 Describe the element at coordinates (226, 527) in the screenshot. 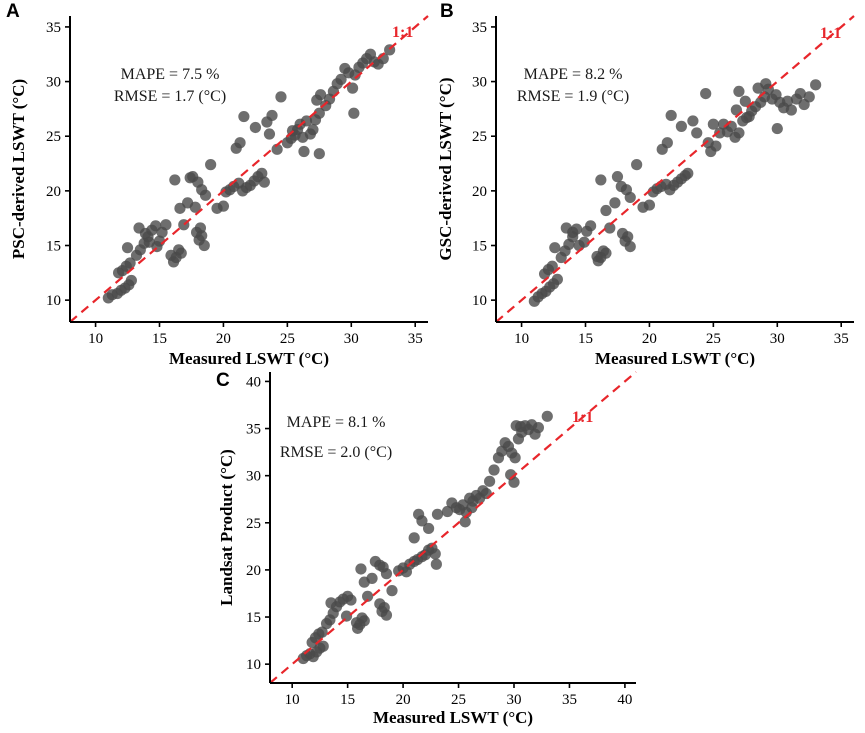

I see `y-axis-label: Landsat Product (°C)` at that location.